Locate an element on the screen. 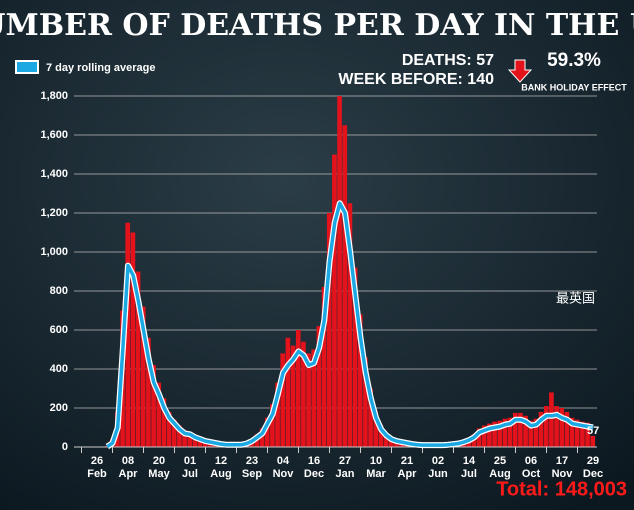  legend-label: 7 day rolling average is located at coordinates (100, 68).